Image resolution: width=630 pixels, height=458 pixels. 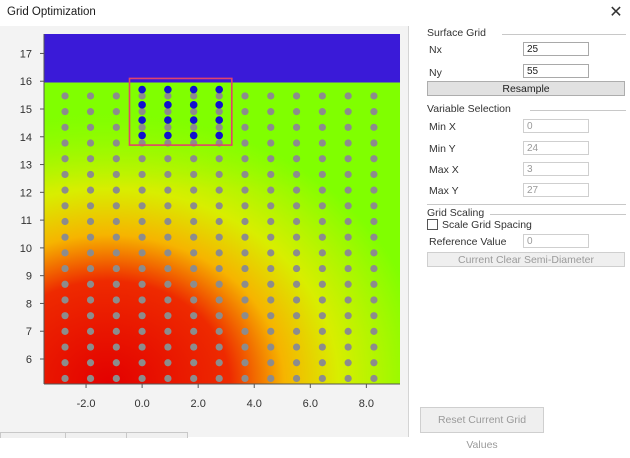 I want to click on resample-button: Resample, so click(x=526, y=88).